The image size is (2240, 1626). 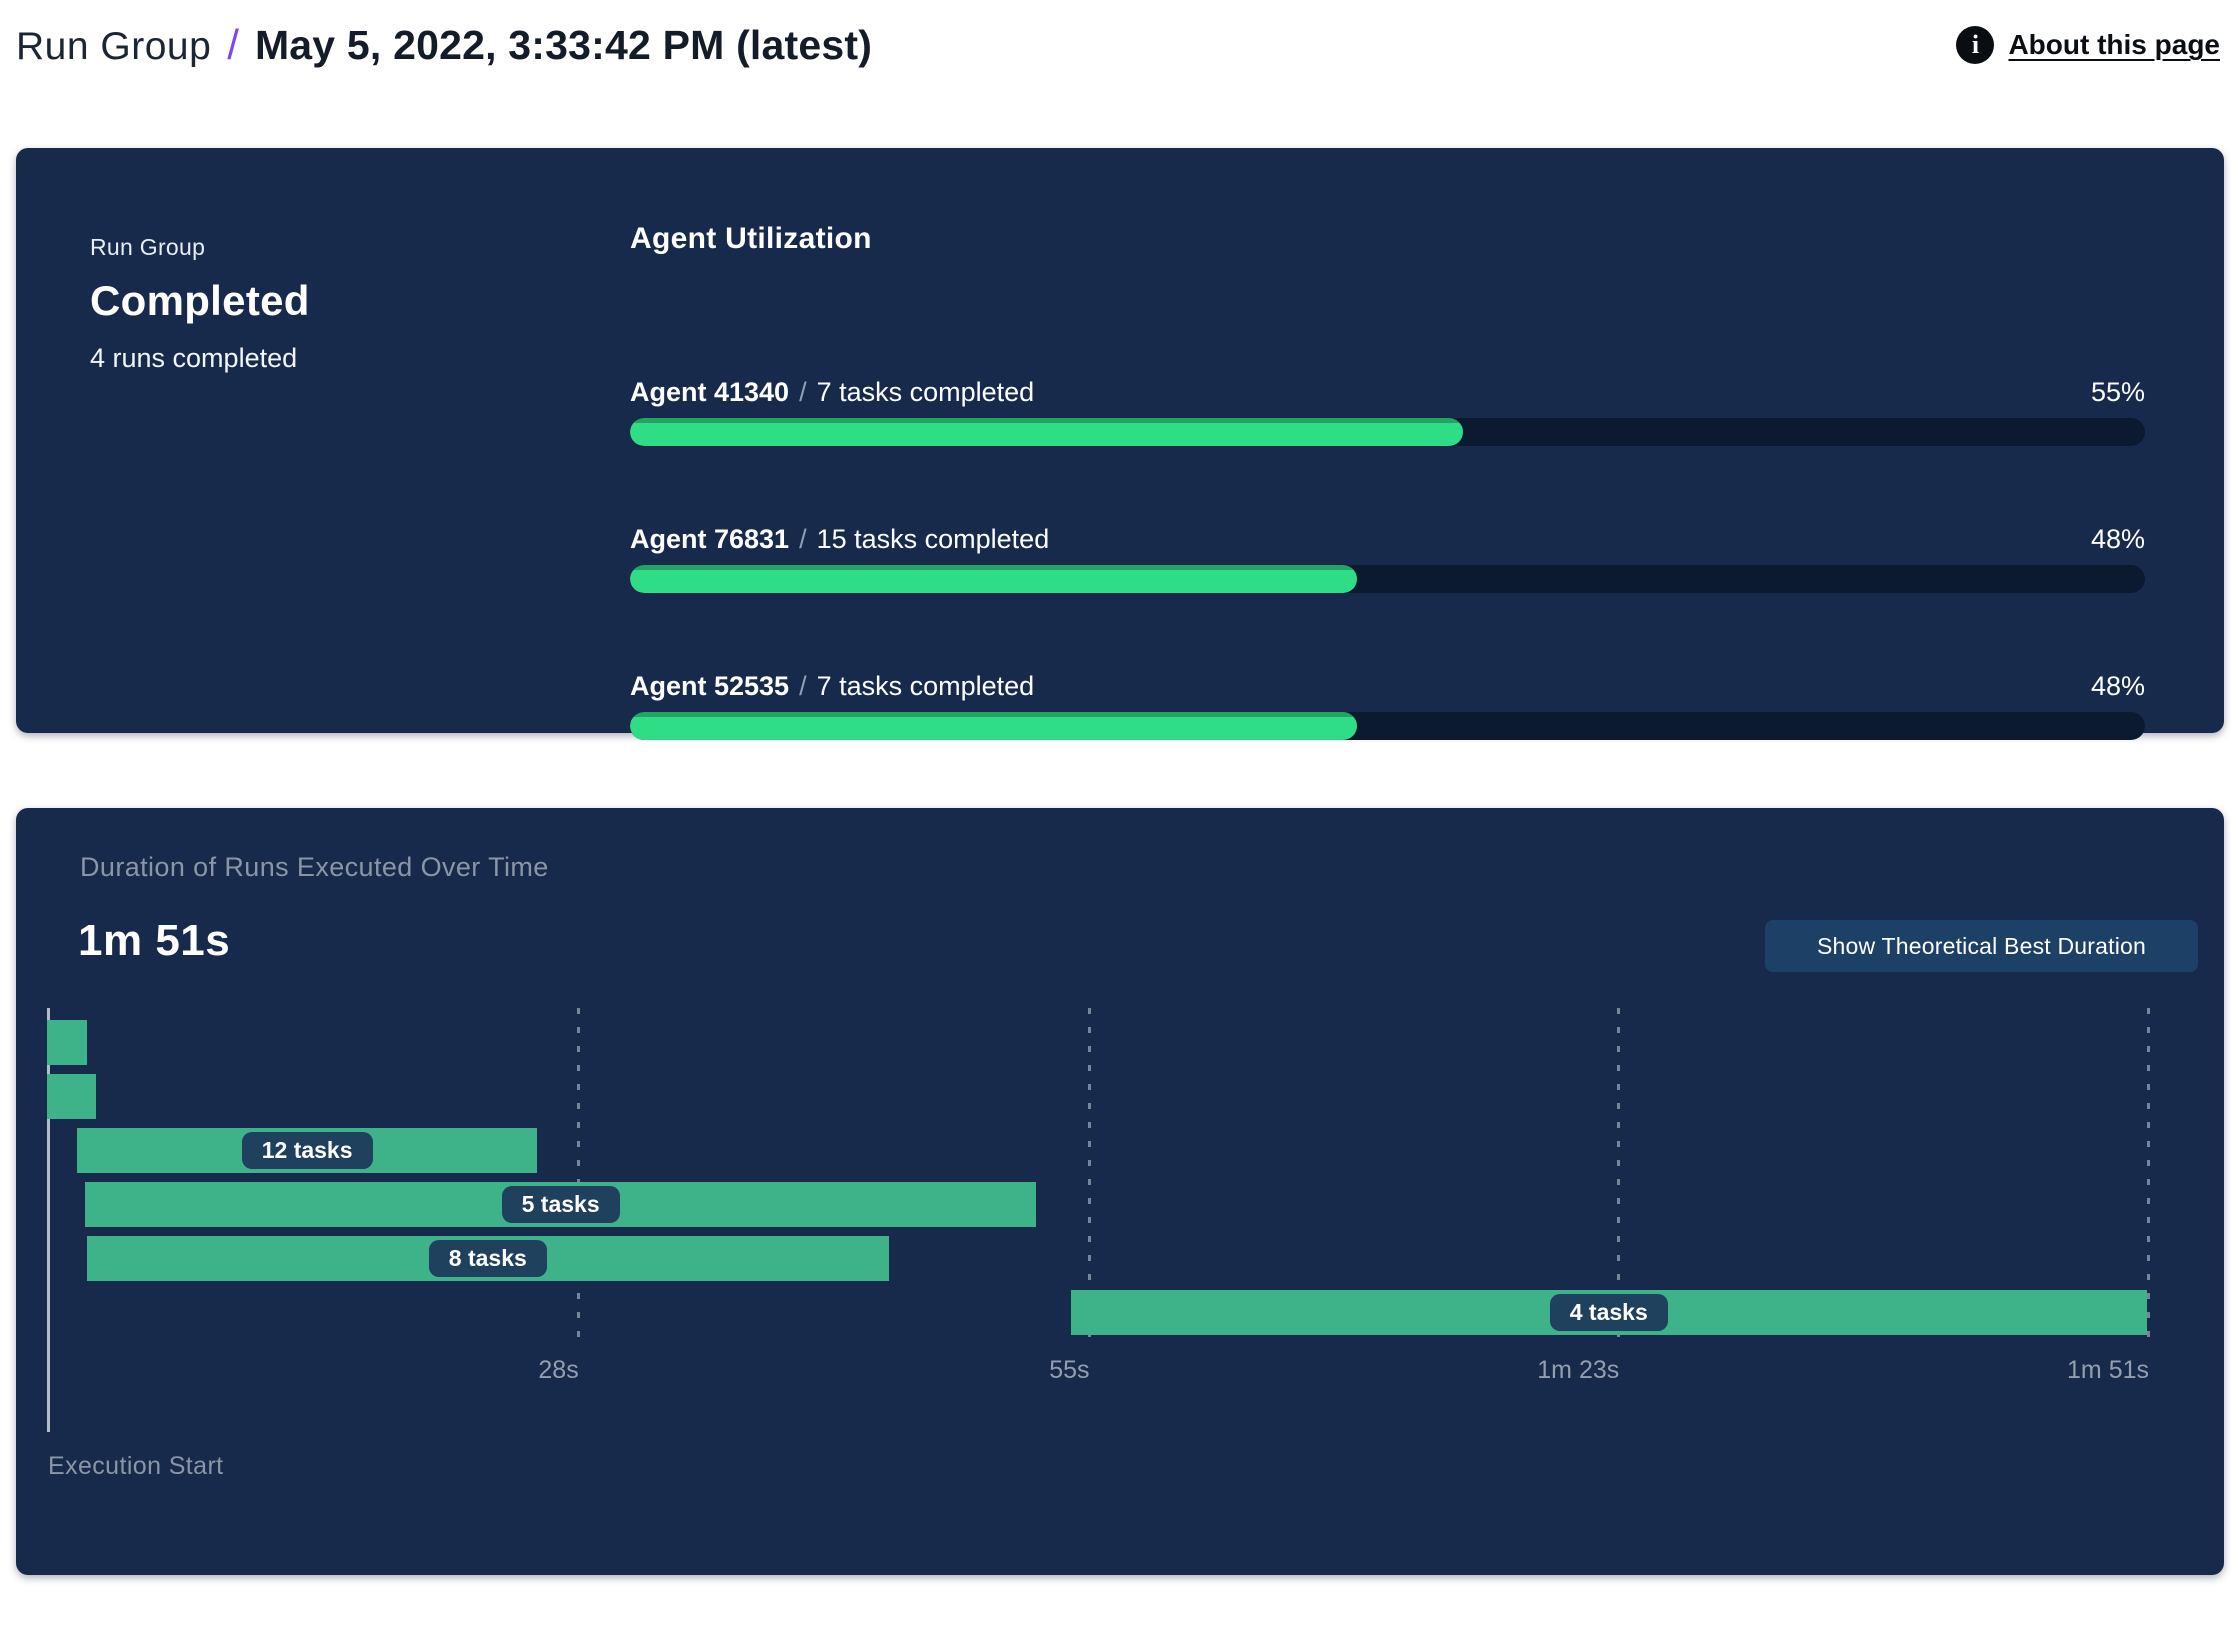 What do you see at coordinates (314, 867) in the screenshot?
I see `duration-chart-title: Duration of Runs Executed Over Time` at bounding box center [314, 867].